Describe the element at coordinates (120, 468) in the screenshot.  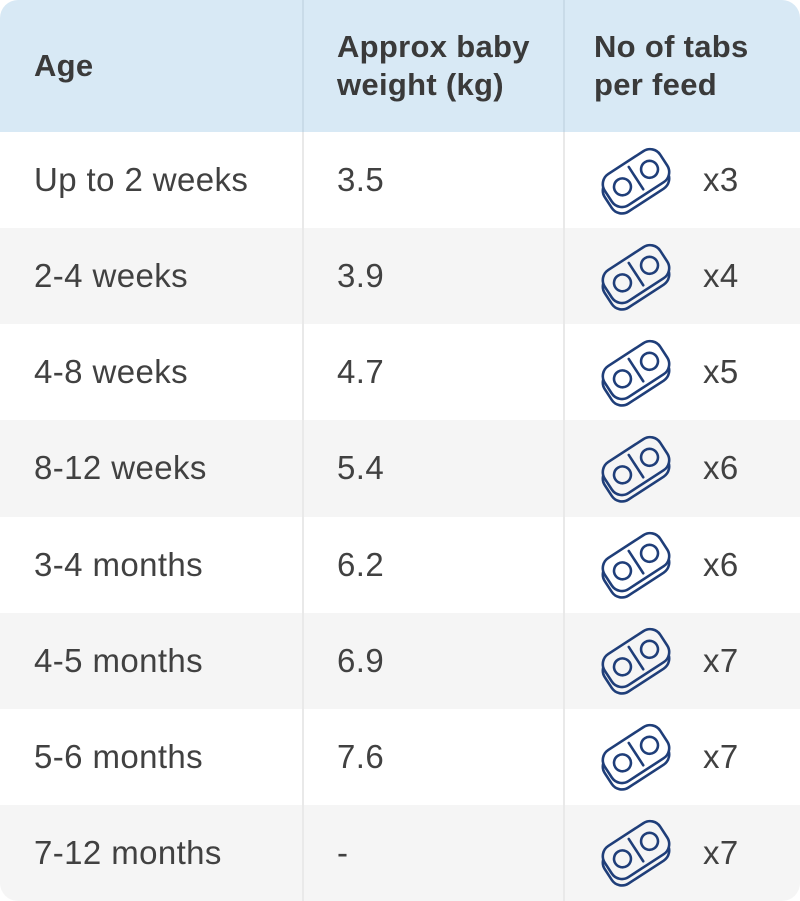
I see `age-cell: 8-12 weeks` at that location.